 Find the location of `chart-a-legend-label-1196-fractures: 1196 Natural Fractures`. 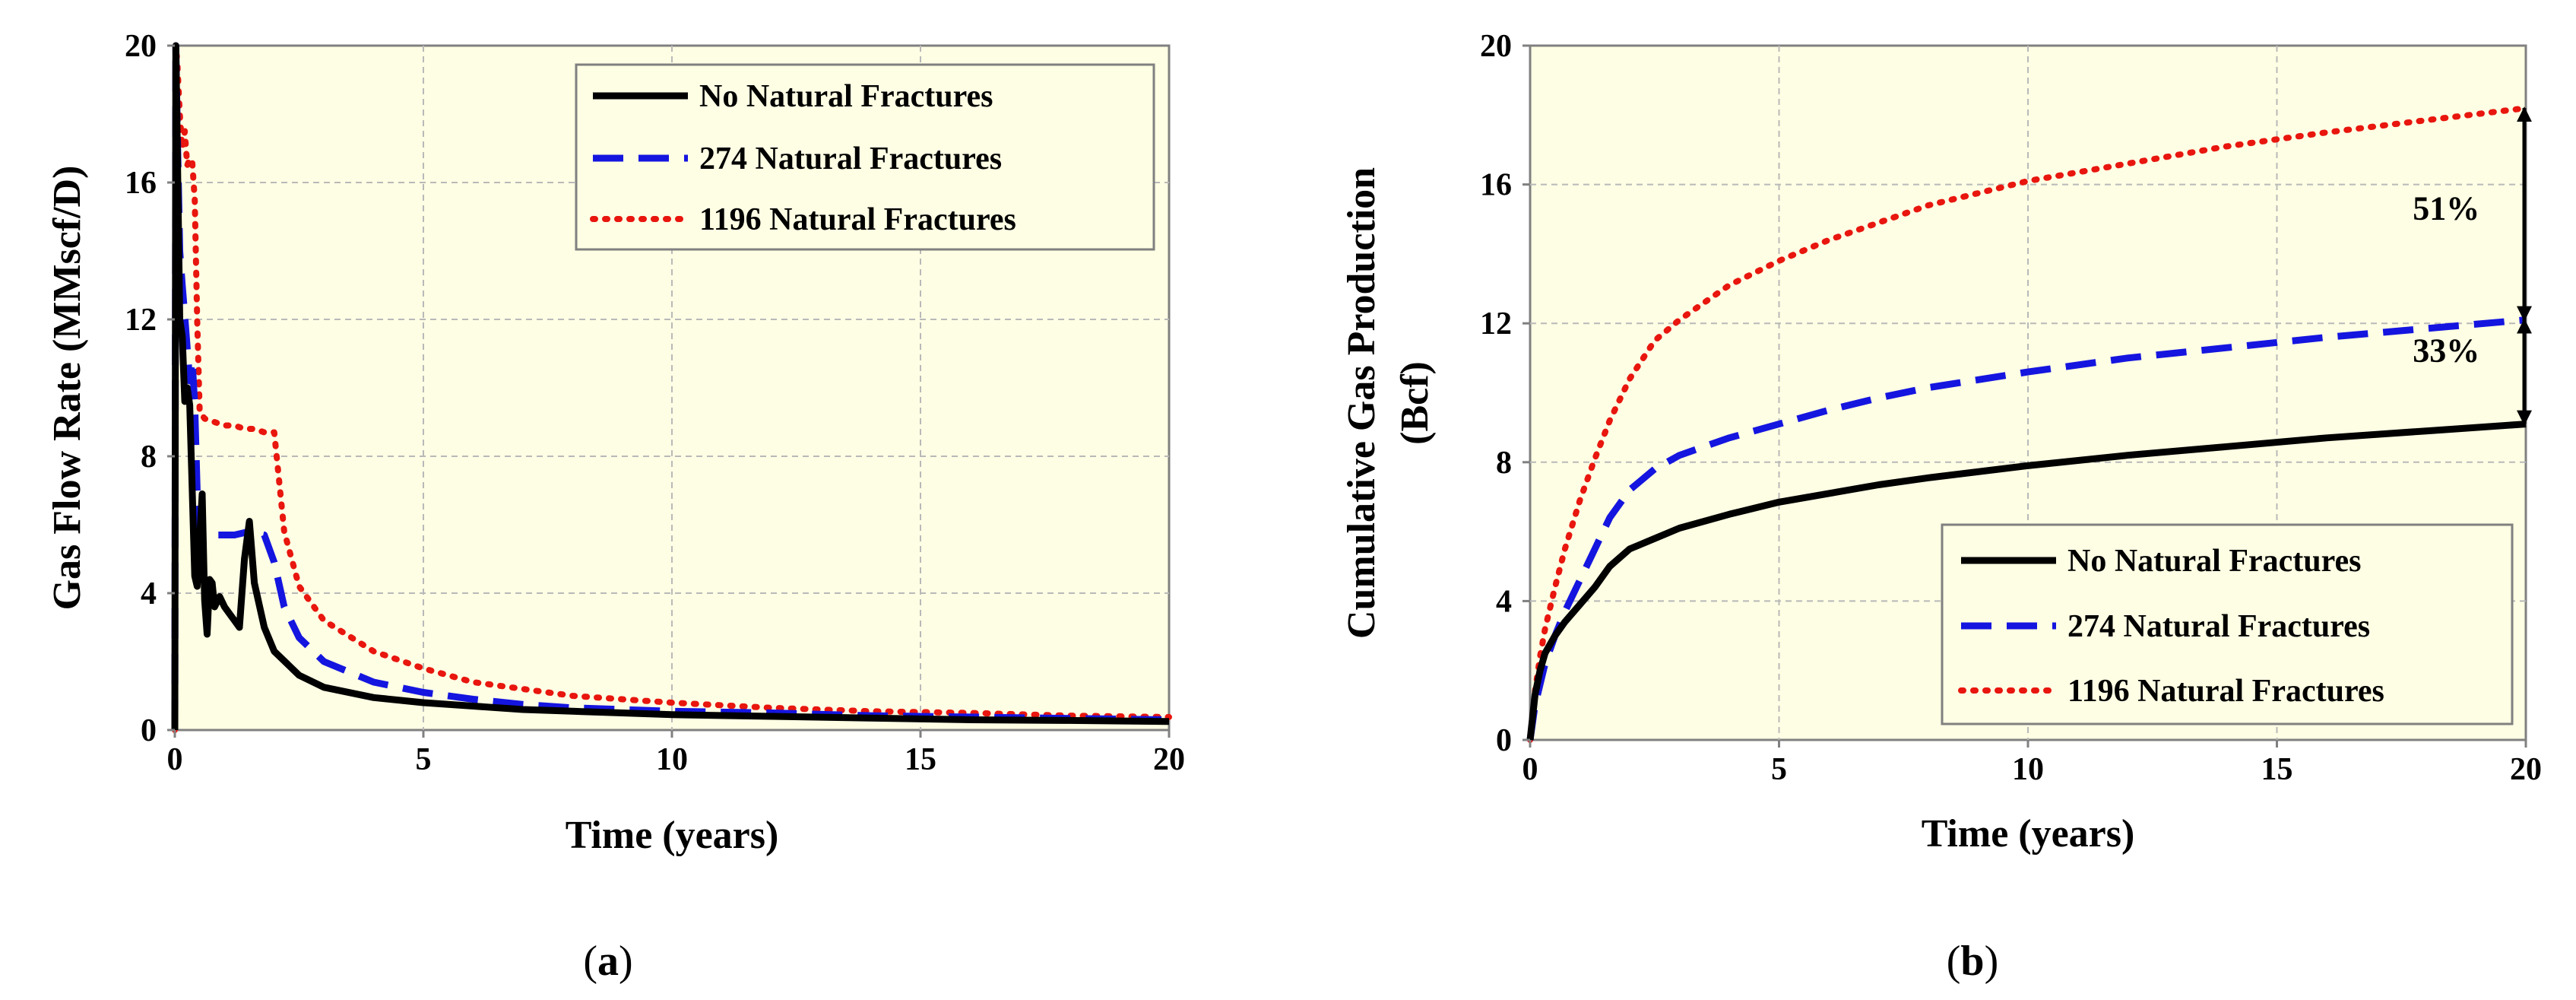

chart-a-legend-label-1196-fractures: 1196 Natural Fractures is located at coordinates (857, 219).